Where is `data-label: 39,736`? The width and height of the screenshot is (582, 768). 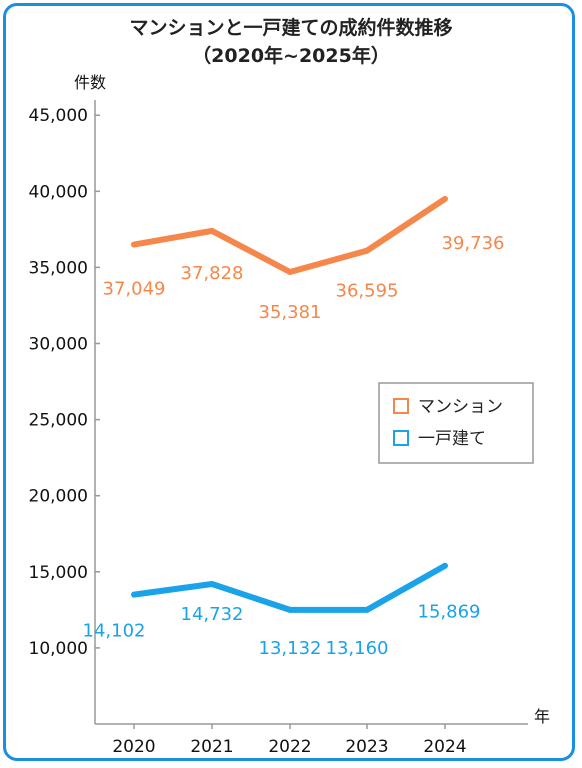 data-label: 39,736 is located at coordinates (473, 243).